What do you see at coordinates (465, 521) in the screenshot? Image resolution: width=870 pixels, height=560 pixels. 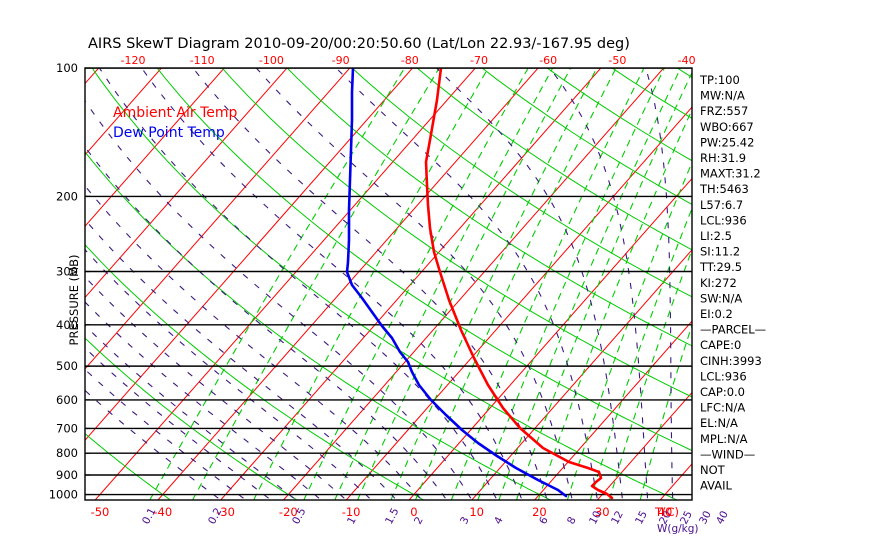 I see `mixing-ratio-tick-label: 3` at bounding box center [465, 521].